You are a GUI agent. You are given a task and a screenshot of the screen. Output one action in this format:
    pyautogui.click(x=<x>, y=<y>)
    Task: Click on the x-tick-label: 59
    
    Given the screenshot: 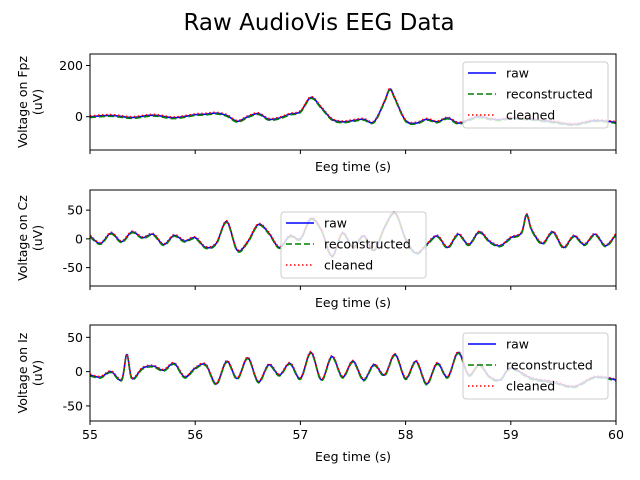 What is the action you would take?
    pyautogui.click(x=511, y=434)
    